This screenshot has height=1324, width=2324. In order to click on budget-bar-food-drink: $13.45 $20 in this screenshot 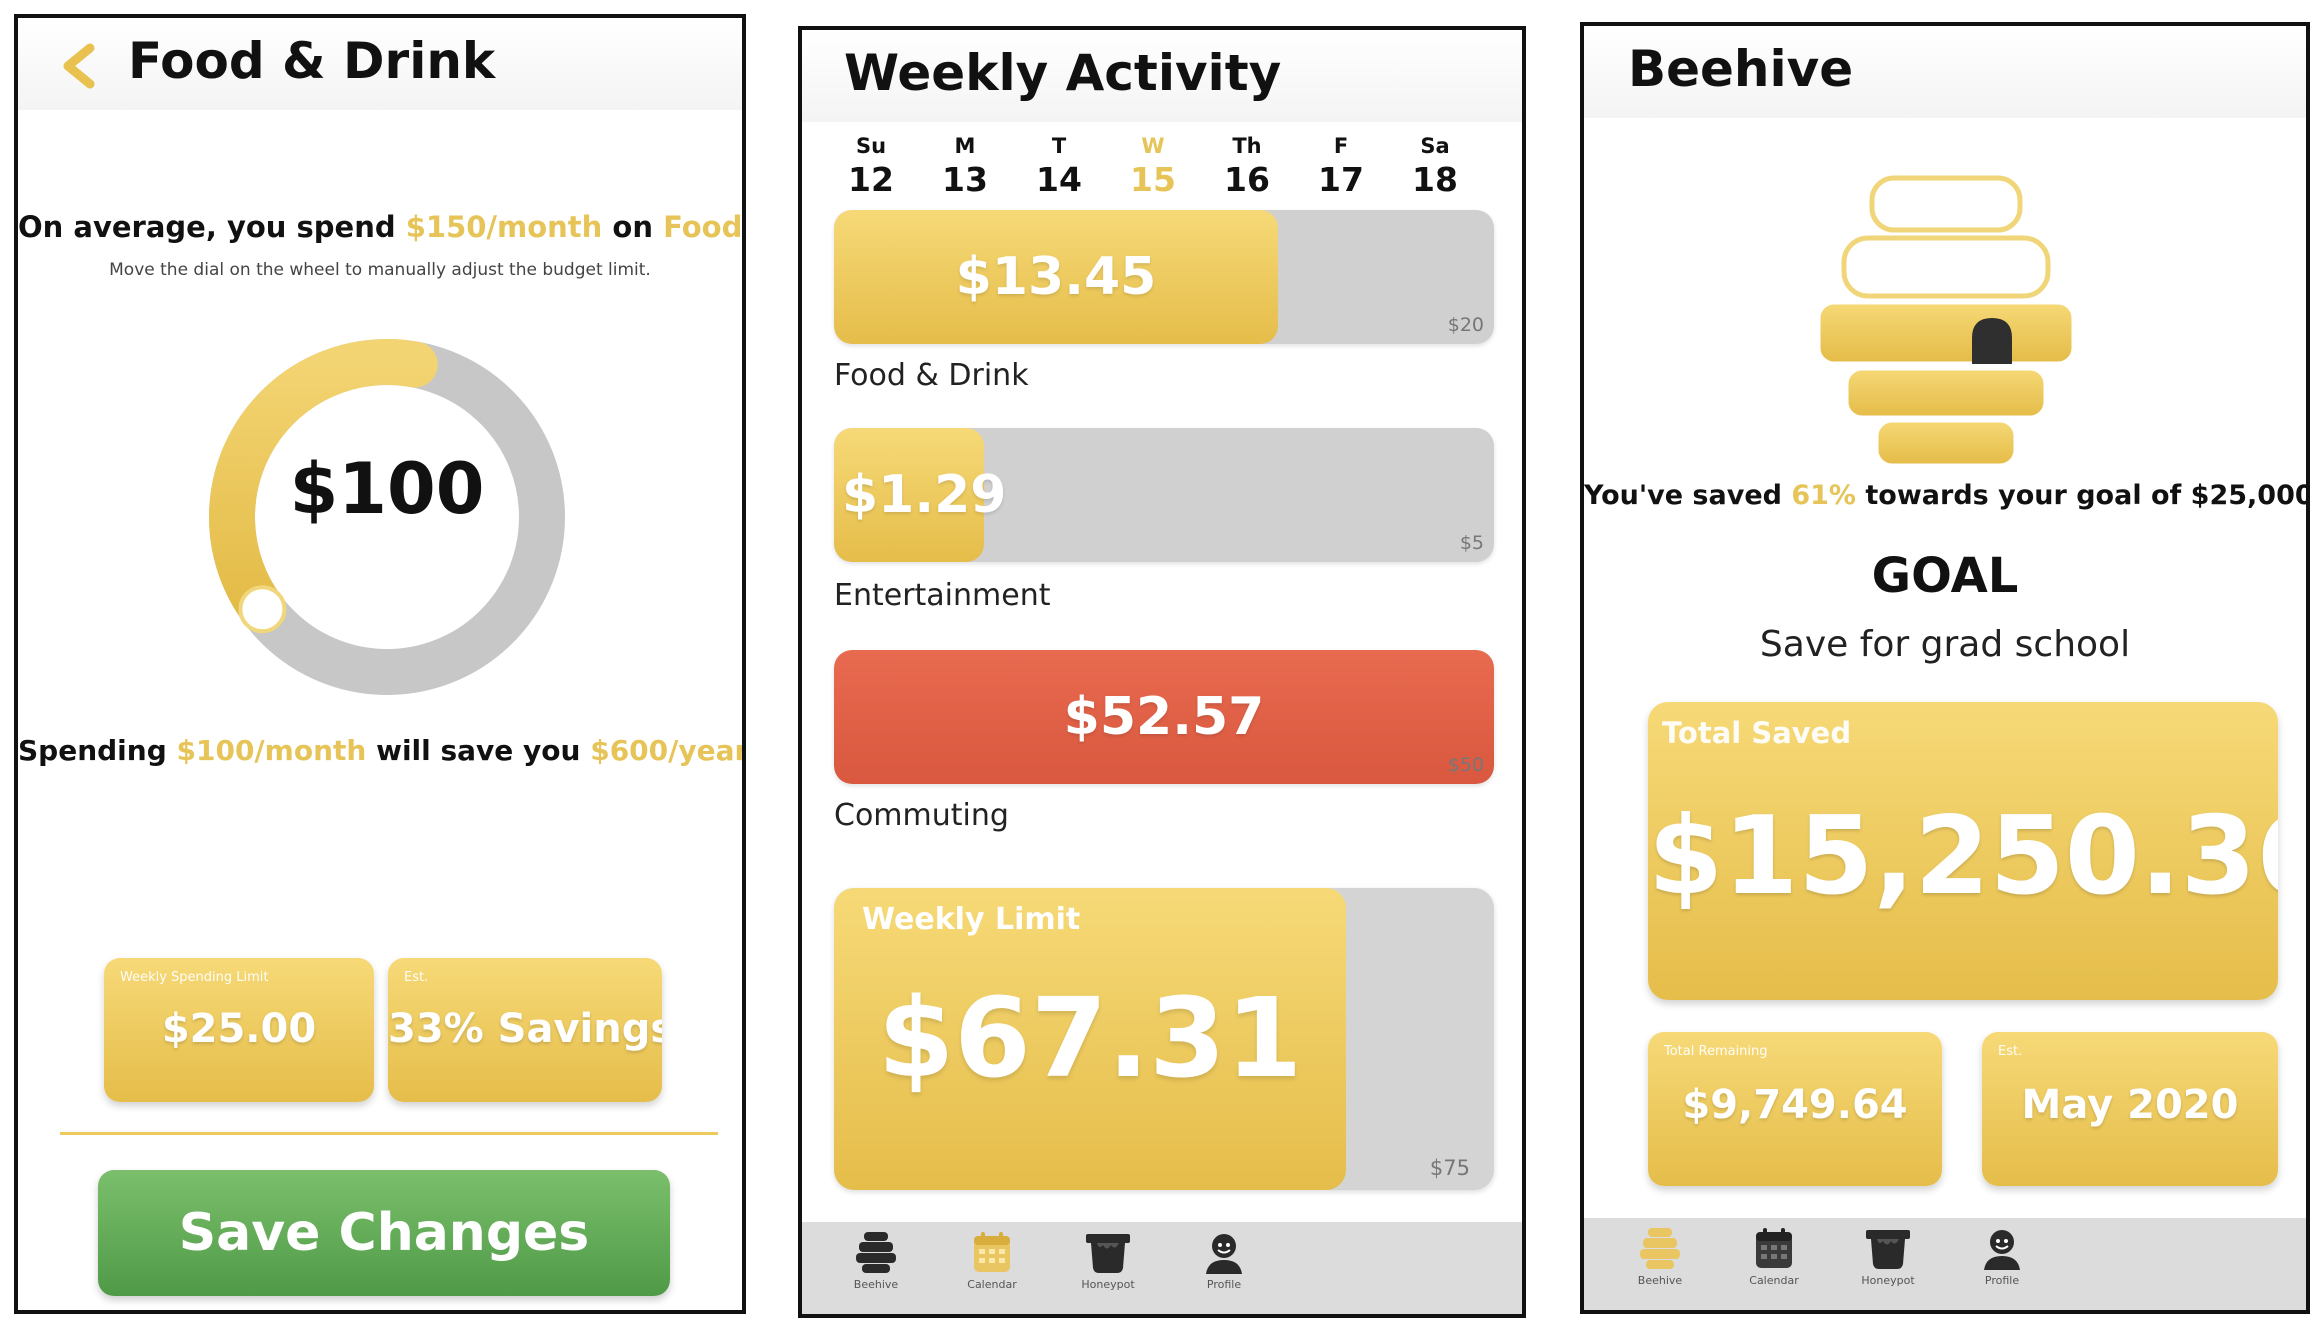, I will do `click(1164, 277)`.